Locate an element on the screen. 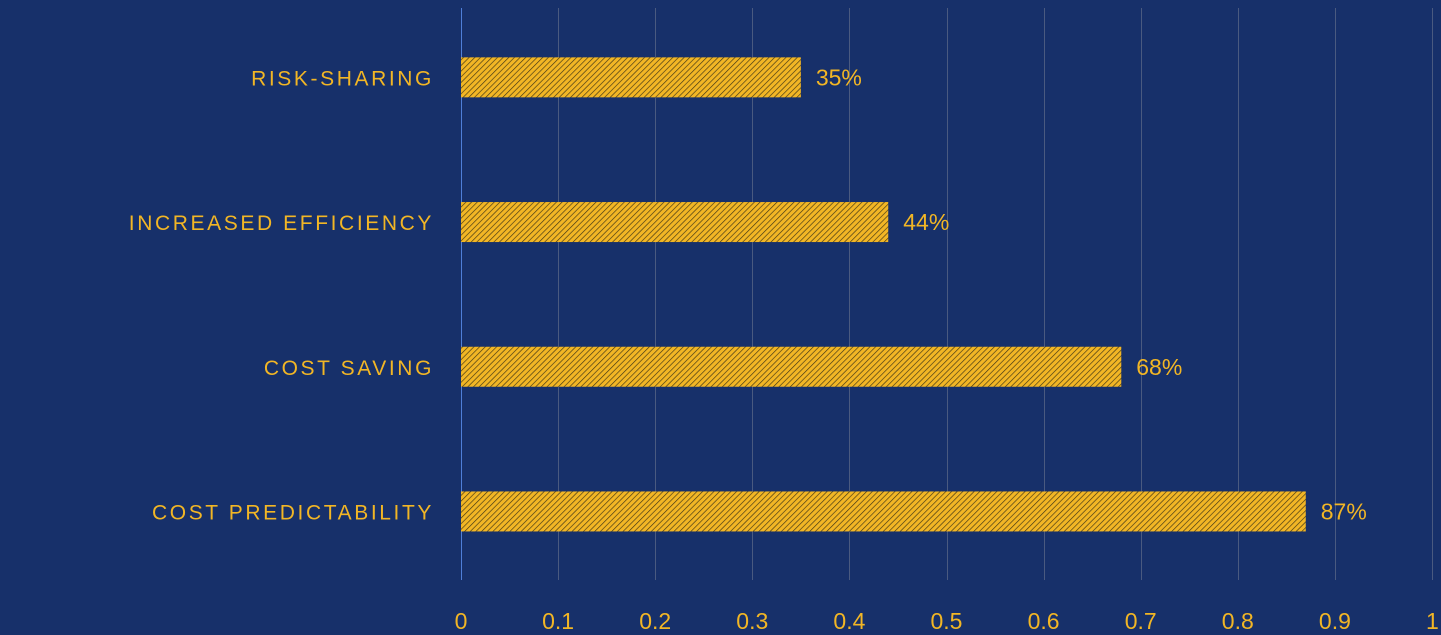 The height and width of the screenshot is (635, 1441). x-tick-label: 0.7 is located at coordinates (1141, 621).